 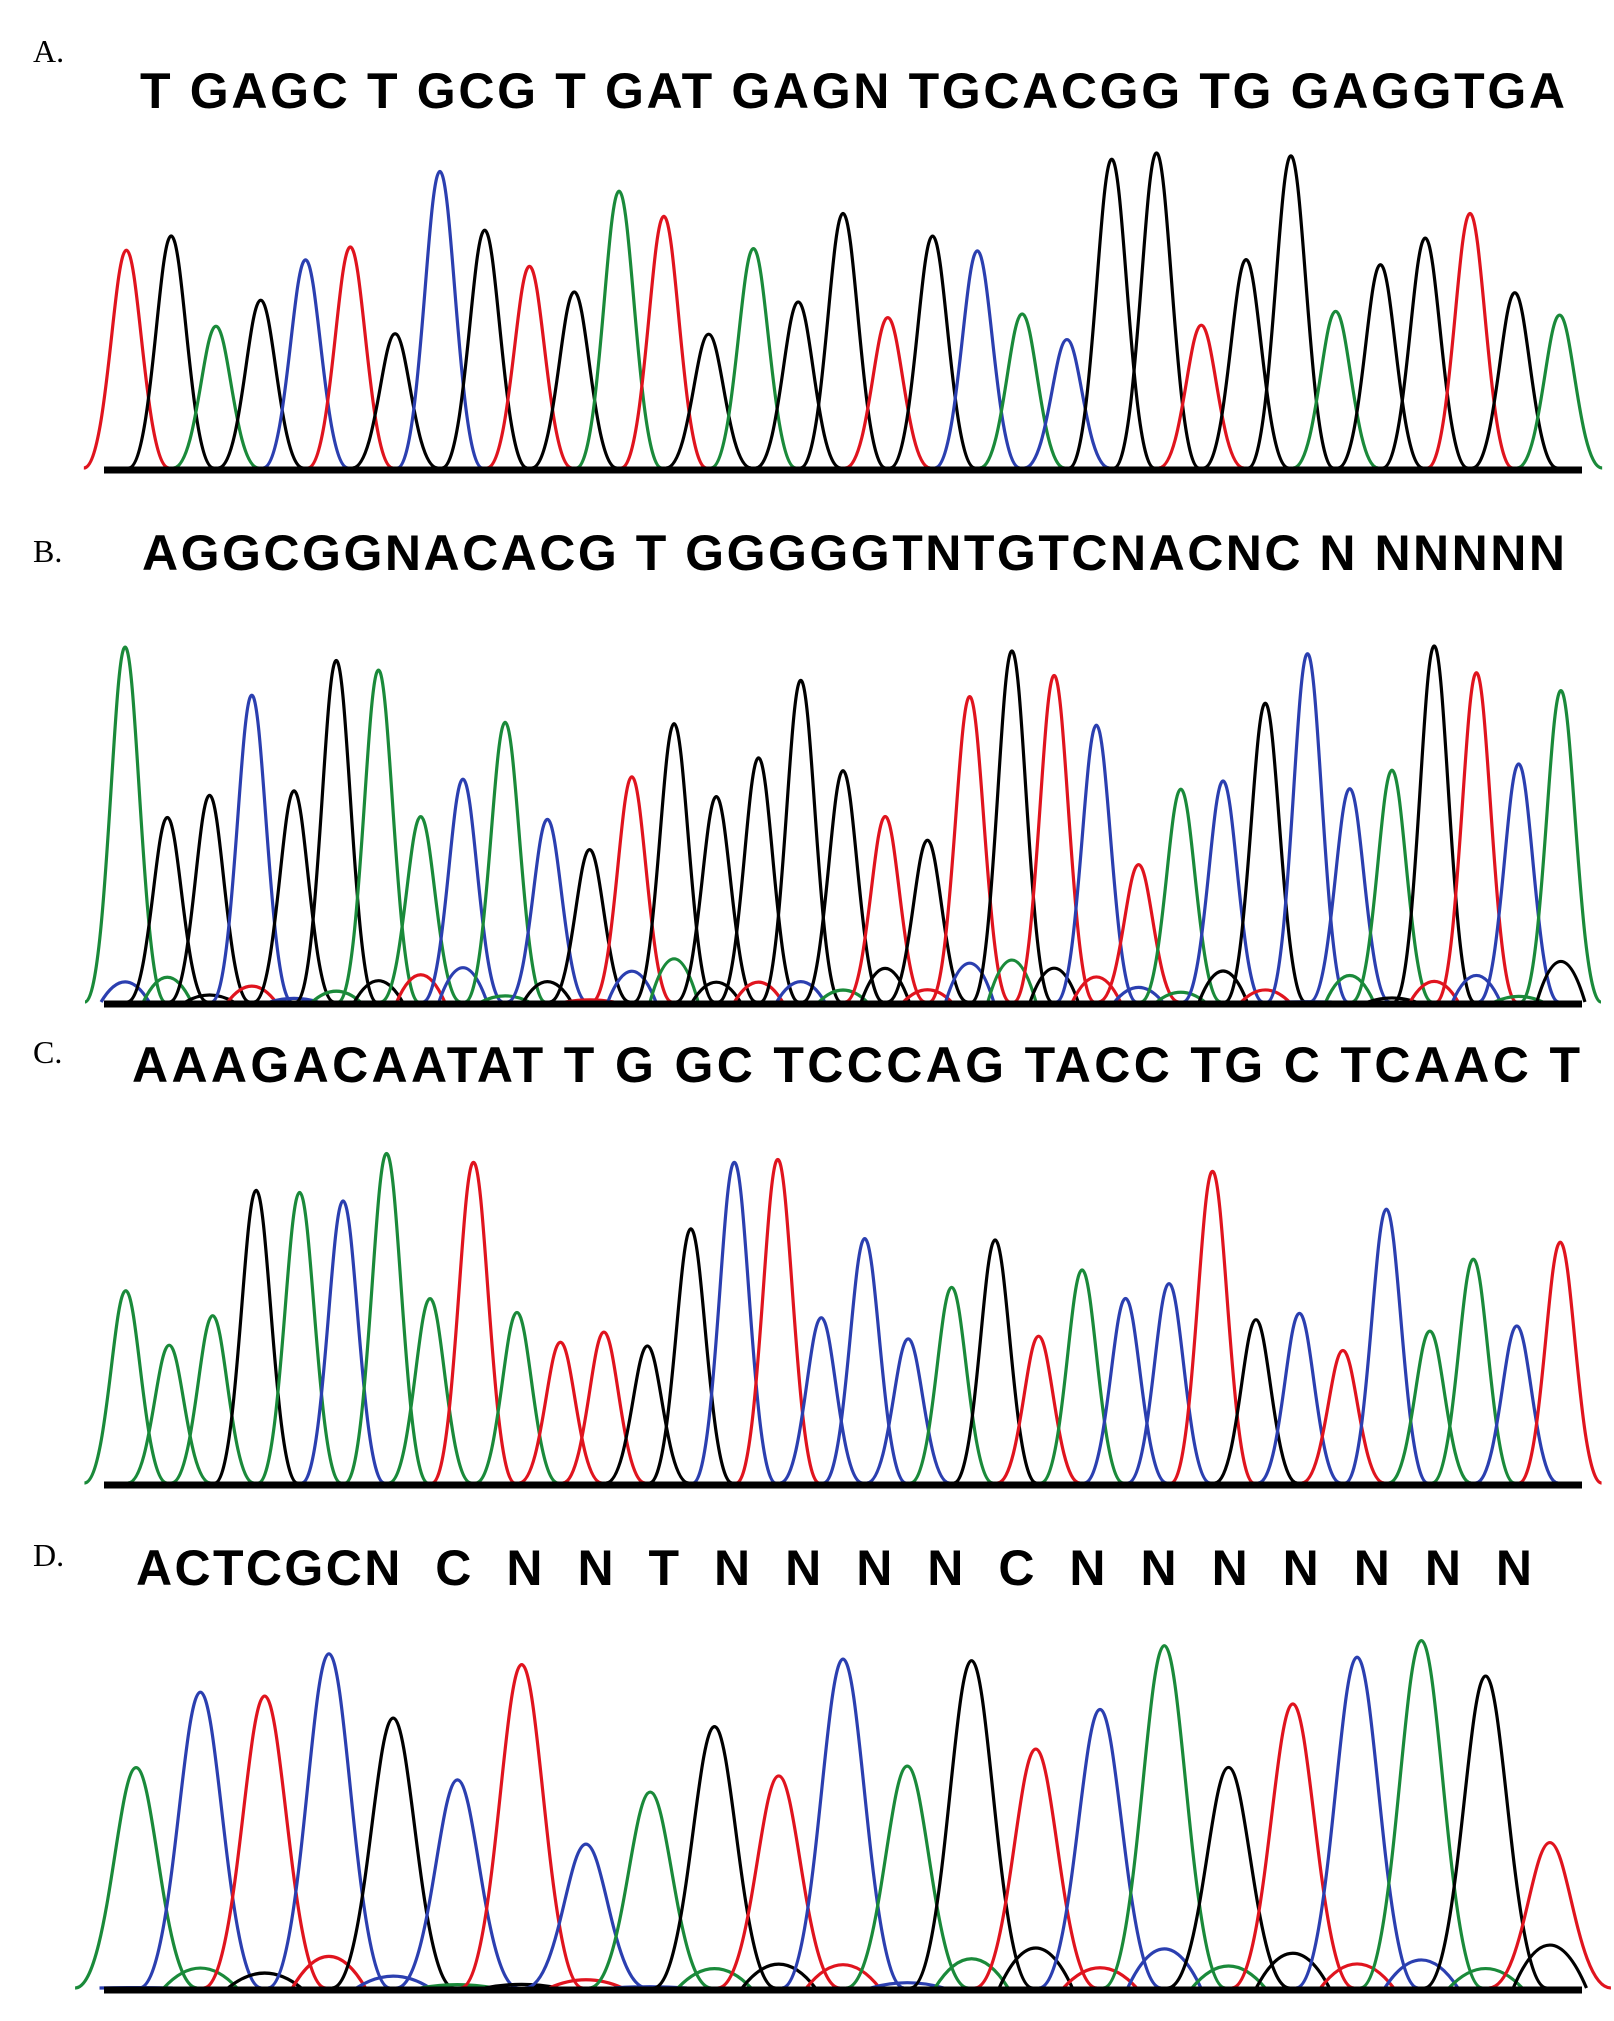 I want to click on panel-label: D., so click(x=48, y=1555).